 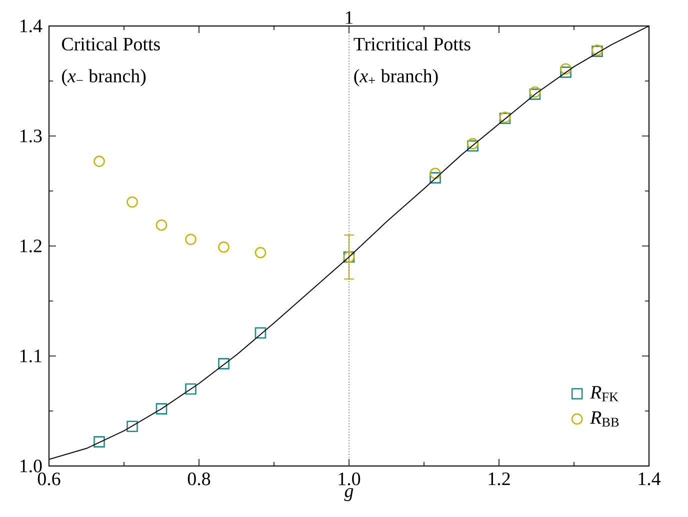 I want to click on annotation: Tricritical Potts, so click(x=412, y=44).